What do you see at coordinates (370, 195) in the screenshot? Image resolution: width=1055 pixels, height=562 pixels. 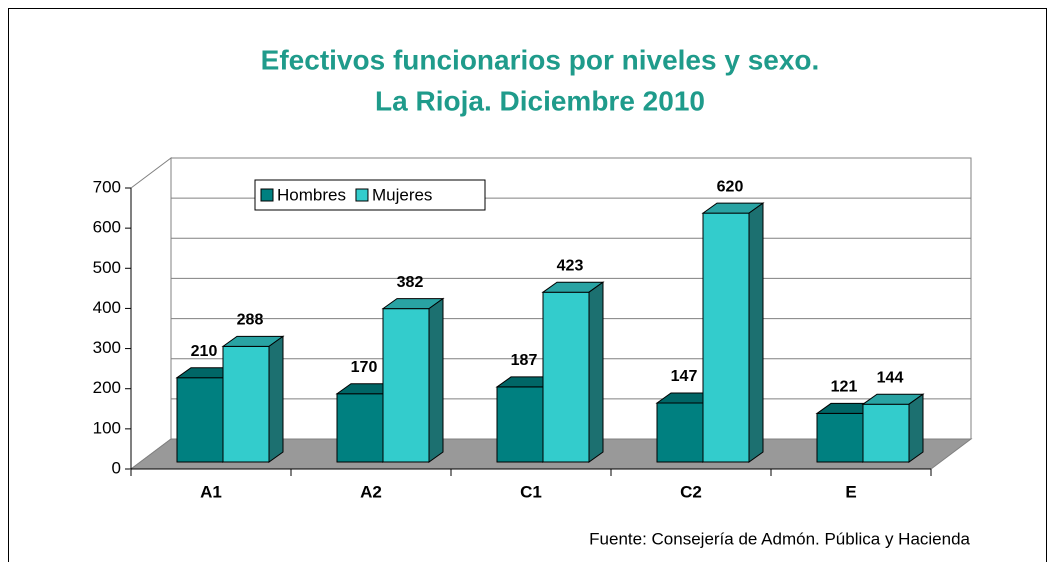 I see `legend-box` at bounding box center [370, 195].